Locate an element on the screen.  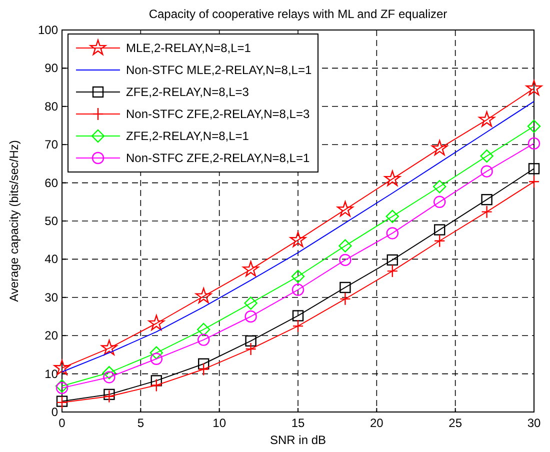
y-tick-label: 60 is located at coordinates (51, 183).